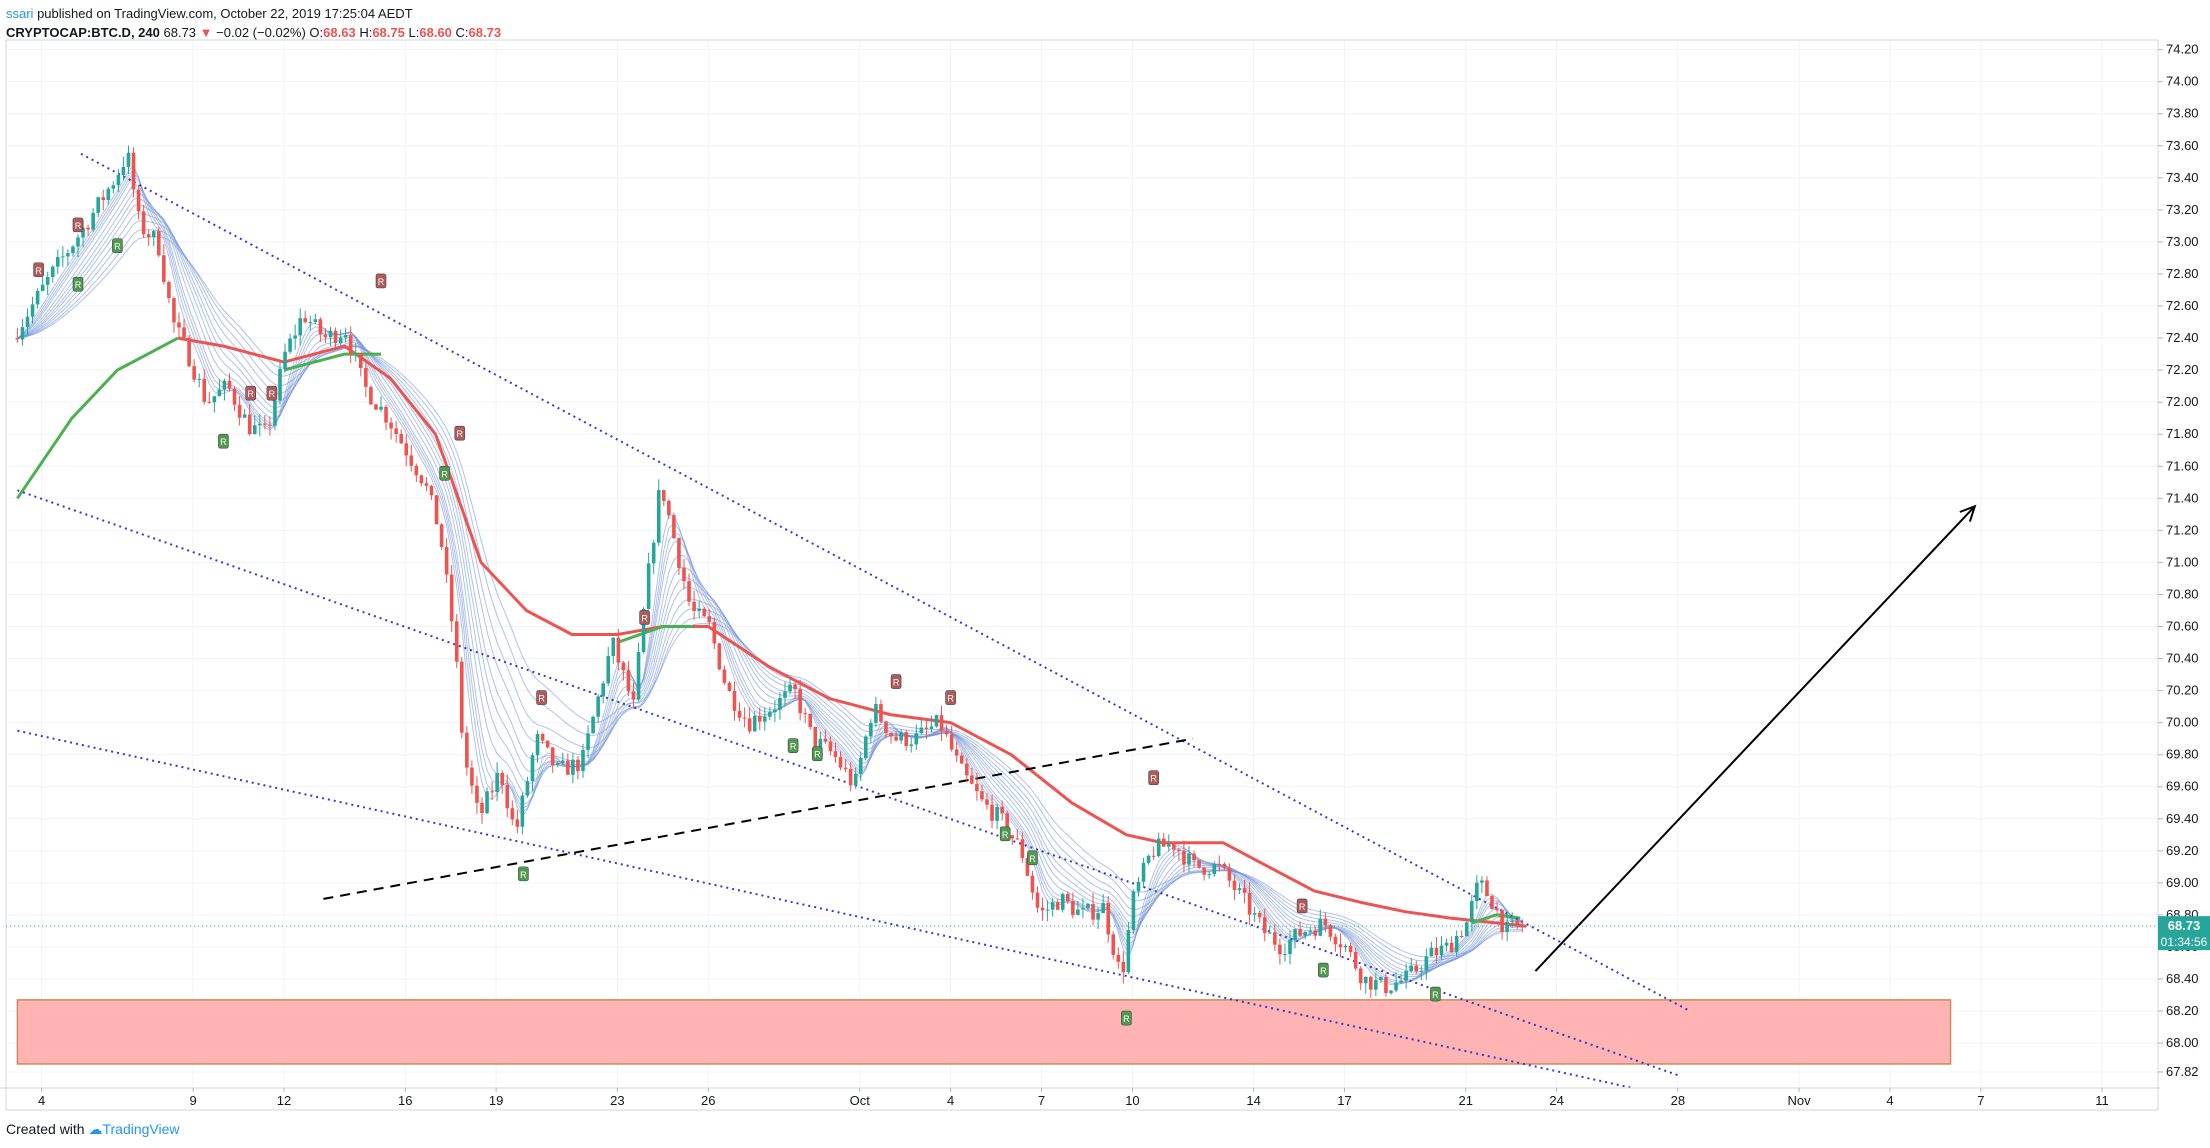 The height and width of the screenshot is (1148, 2210). I want to click on price-tick-label: 67.82, so click(2182, 1071).